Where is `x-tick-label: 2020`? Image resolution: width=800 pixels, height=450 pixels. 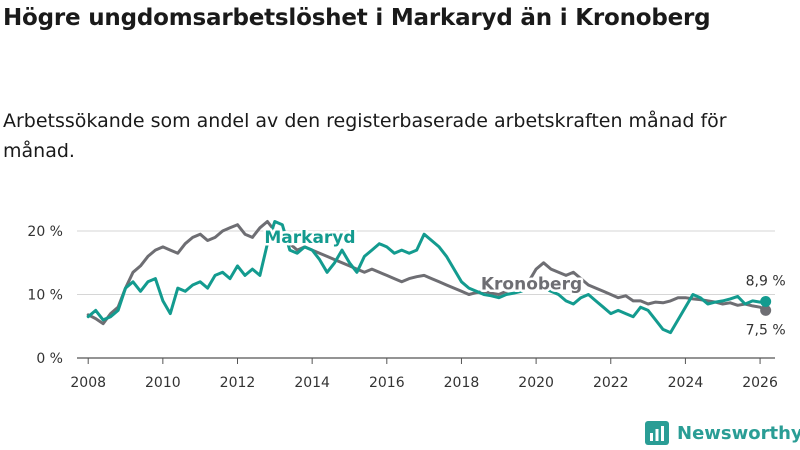
x-tick-label: 2020 is located at coordinates (536, 383).